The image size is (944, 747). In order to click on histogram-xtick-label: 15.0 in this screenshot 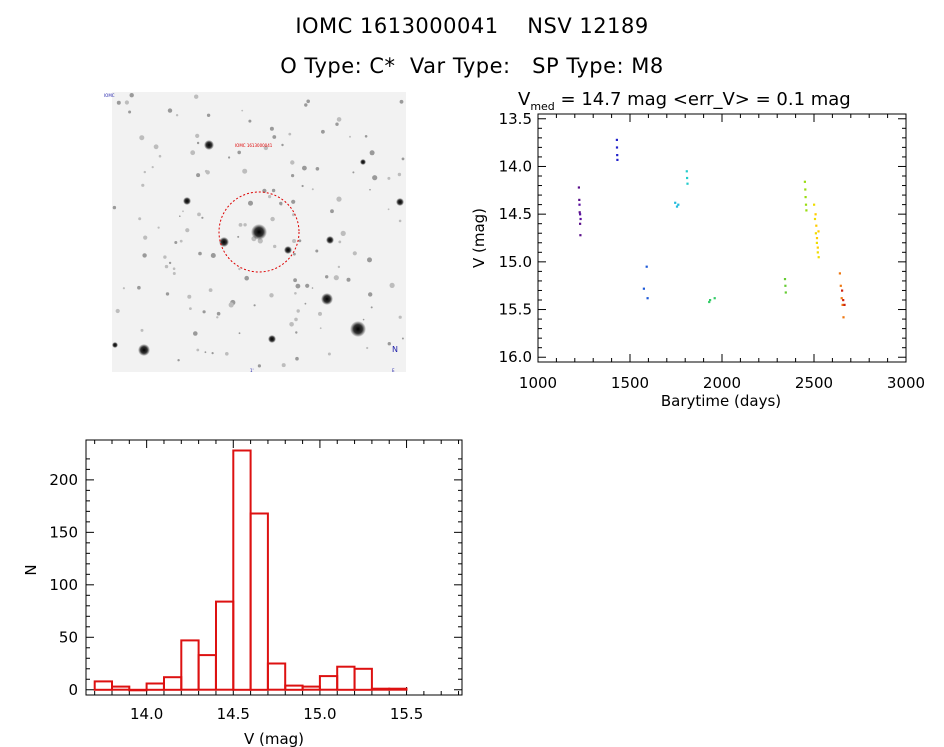, I will do `click(319, 714)`.